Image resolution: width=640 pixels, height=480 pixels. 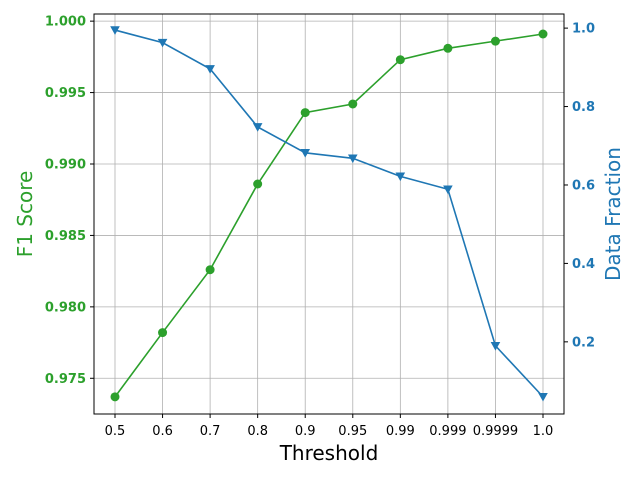 I want to click on x-tick-label: 0.9999, so click(x=496, y=431).